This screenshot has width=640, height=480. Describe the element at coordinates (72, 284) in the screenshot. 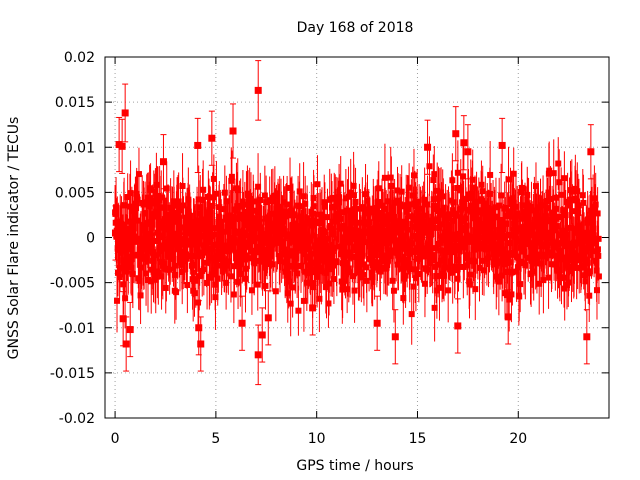

I see `y-tick-label: -0.005` at that location.